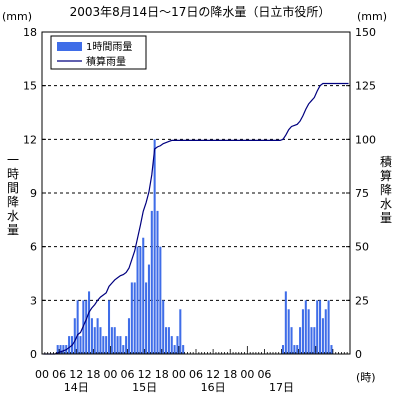 Image resolution: width=400 pixels, height=400 pixels. Describe the element at coordinates (385, 190) in the screenshot. I see `right-axis-title: 積算降水量` at that location.